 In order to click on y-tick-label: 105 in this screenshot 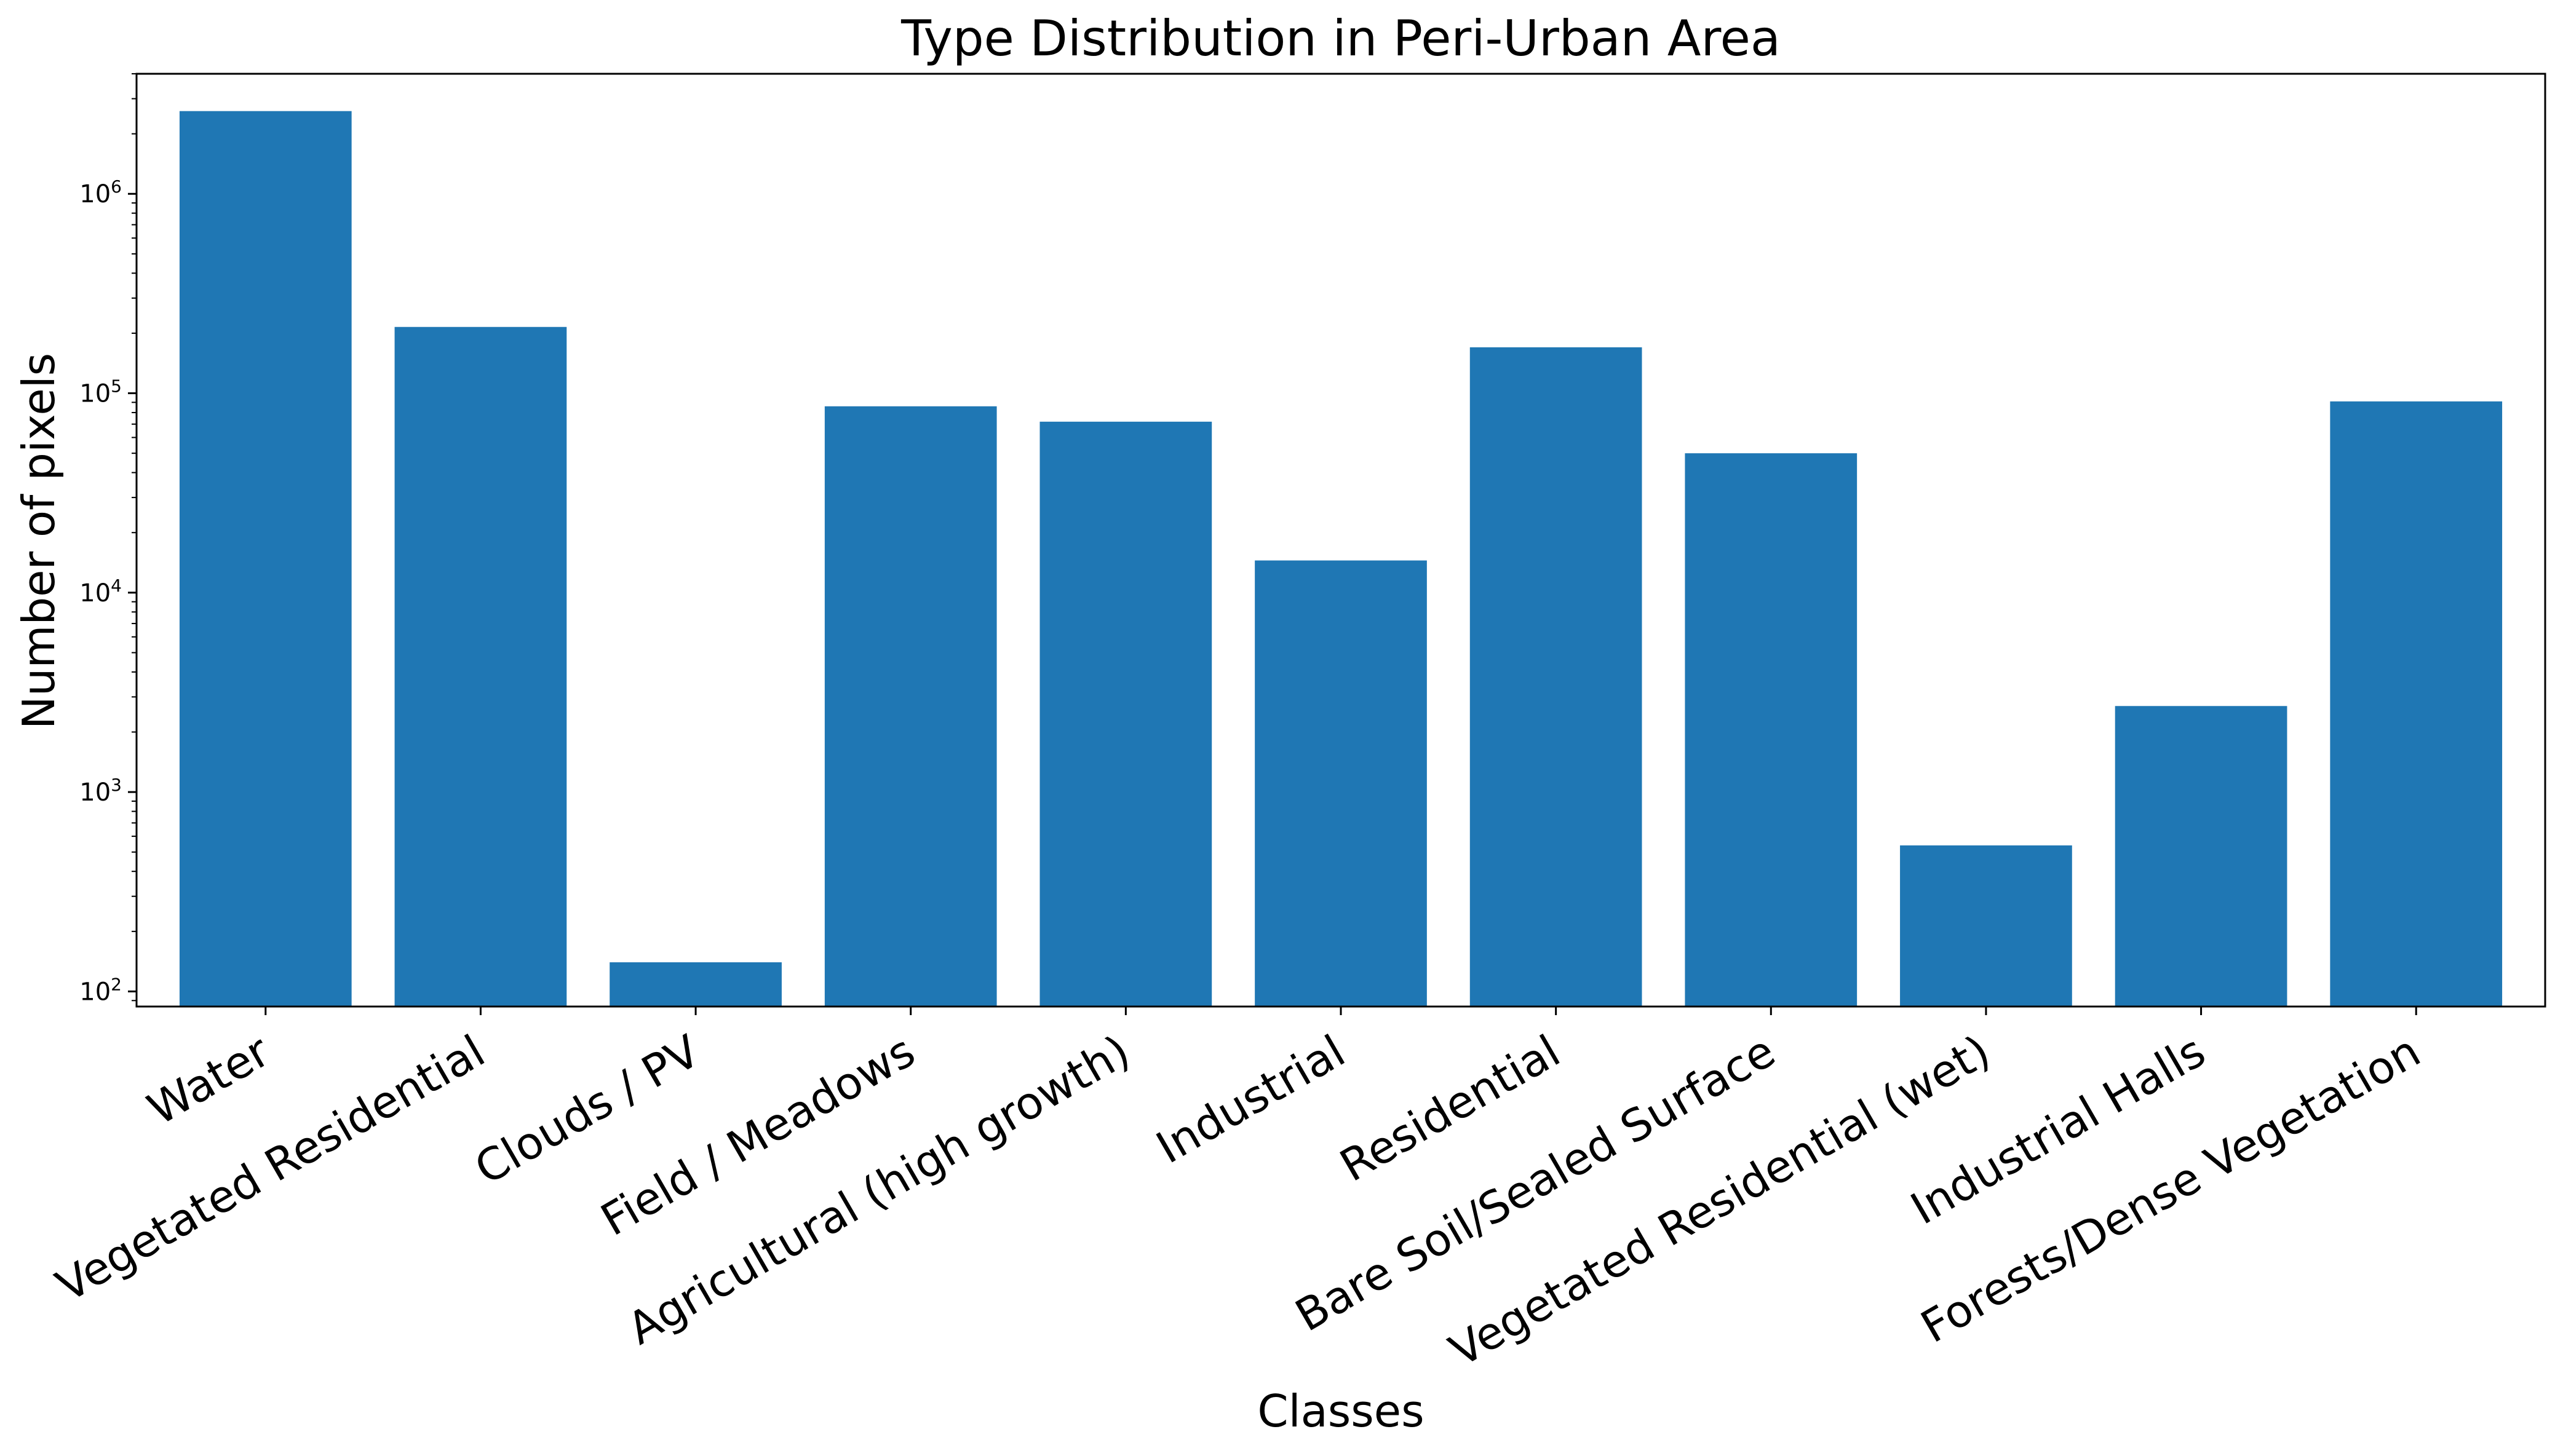, I will do `click(100, 392)`.